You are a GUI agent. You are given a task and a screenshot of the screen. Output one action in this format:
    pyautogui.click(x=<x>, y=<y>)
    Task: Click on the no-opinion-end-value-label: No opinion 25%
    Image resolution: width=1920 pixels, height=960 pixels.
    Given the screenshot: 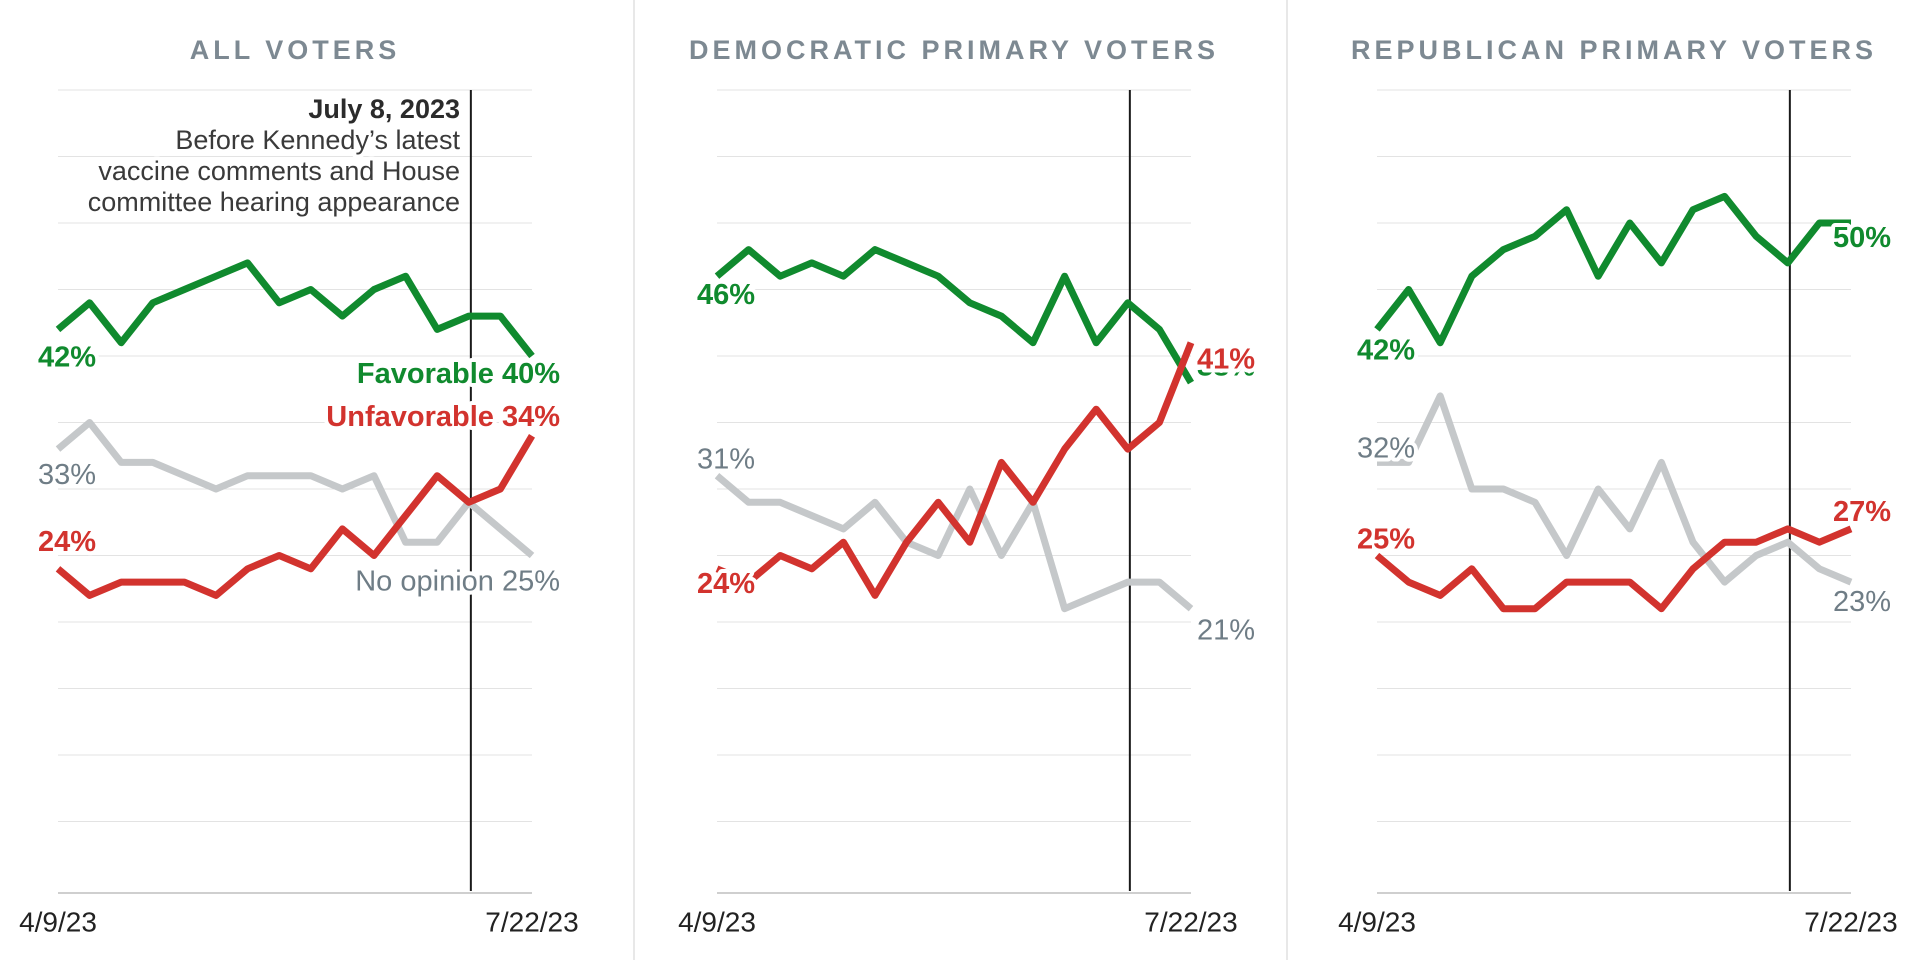 What is the action you would take?
    pyautogui.click(x=457, y=582)
    